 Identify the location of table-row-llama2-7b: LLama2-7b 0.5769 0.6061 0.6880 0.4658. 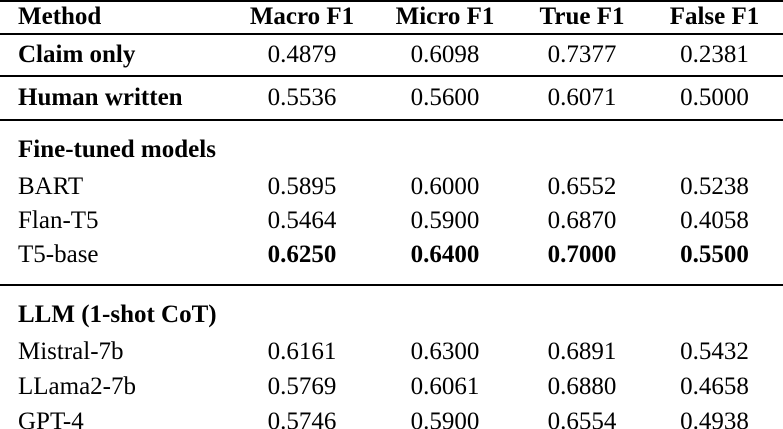
(391, 387).